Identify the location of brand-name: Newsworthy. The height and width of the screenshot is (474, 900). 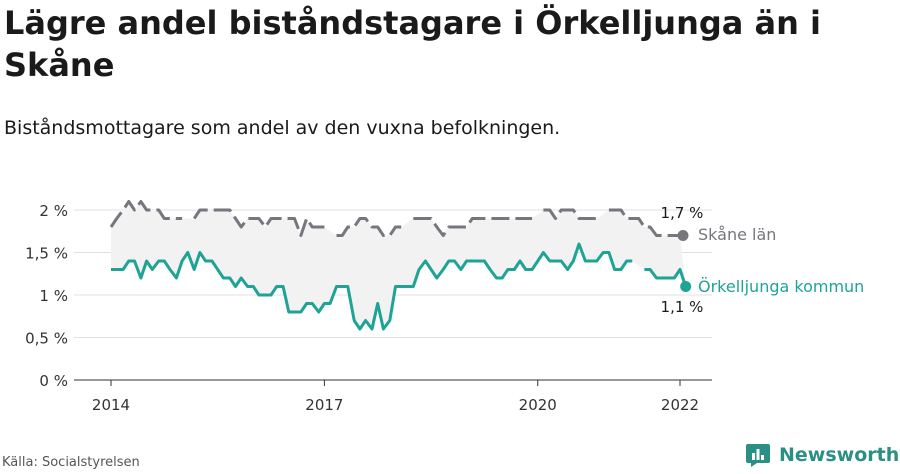
(839, 455).